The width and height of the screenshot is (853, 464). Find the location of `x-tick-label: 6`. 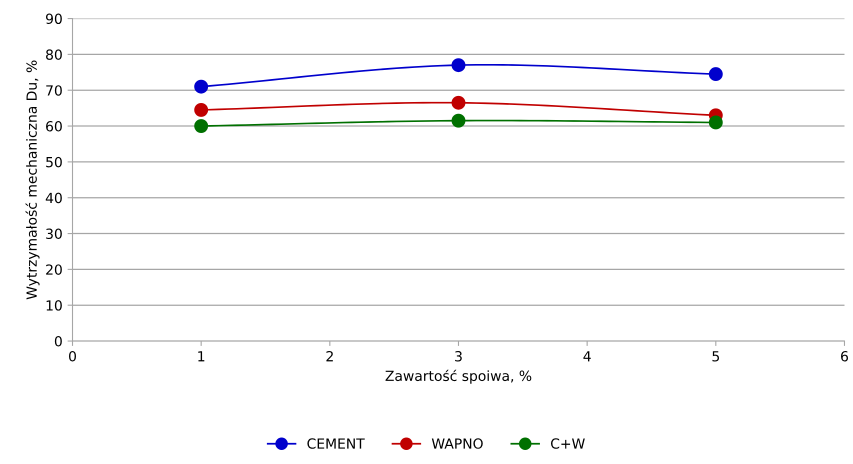

x-tick-label: 6 is located at coordinates (844, 356).